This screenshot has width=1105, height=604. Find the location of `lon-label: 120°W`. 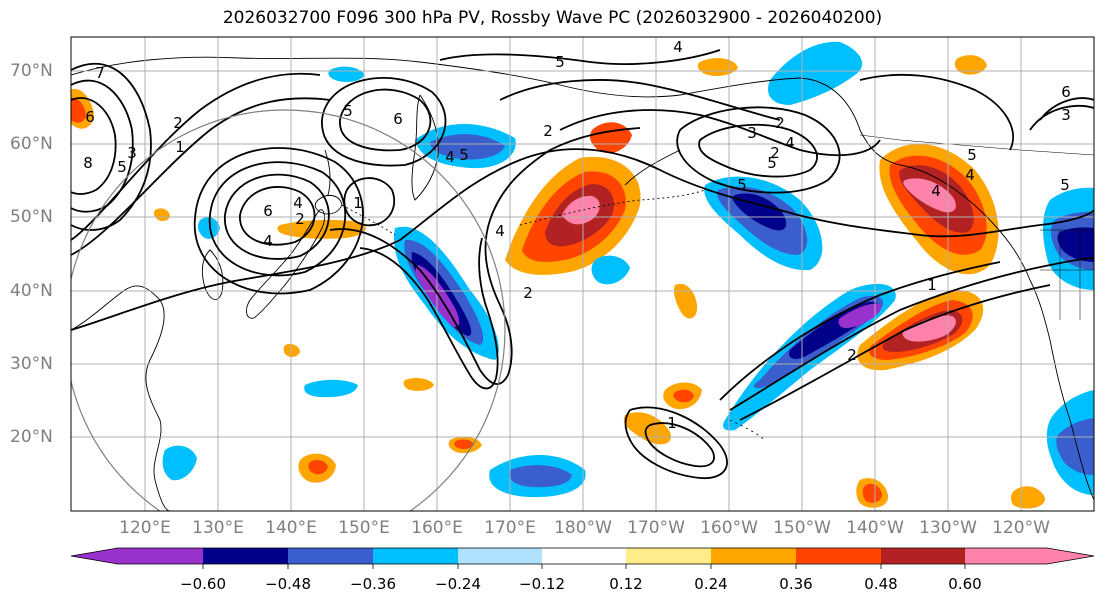

lon-label: 120°W is located at coordinates (1021, 528).